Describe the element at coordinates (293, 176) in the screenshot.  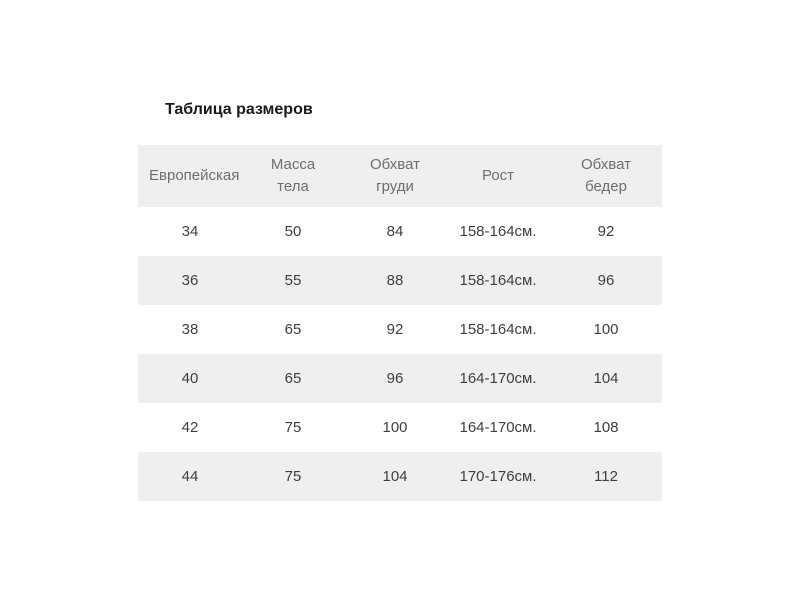
I see `column-header-body-mass: Масса тела` at that location.